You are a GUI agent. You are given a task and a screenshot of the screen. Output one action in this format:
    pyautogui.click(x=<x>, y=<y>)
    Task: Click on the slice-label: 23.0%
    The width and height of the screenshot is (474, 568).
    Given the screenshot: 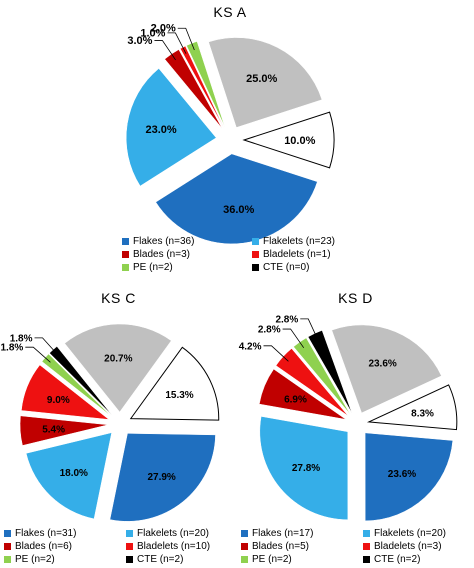 What is the action you would take?
    pyautogui.click(x=160, y=130)
    